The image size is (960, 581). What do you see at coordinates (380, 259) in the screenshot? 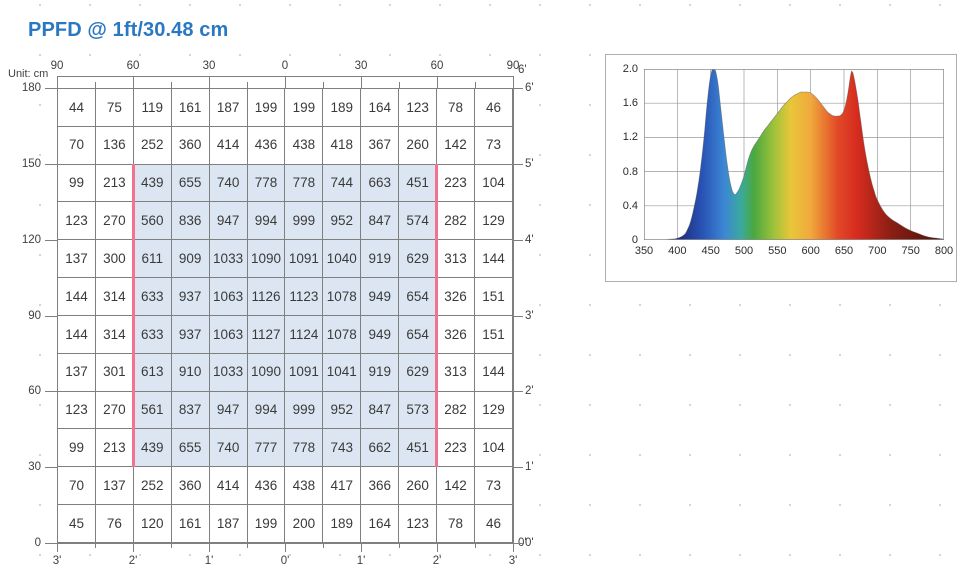
I see `ppfd-cell: 919` at bounding box center [380, 259].